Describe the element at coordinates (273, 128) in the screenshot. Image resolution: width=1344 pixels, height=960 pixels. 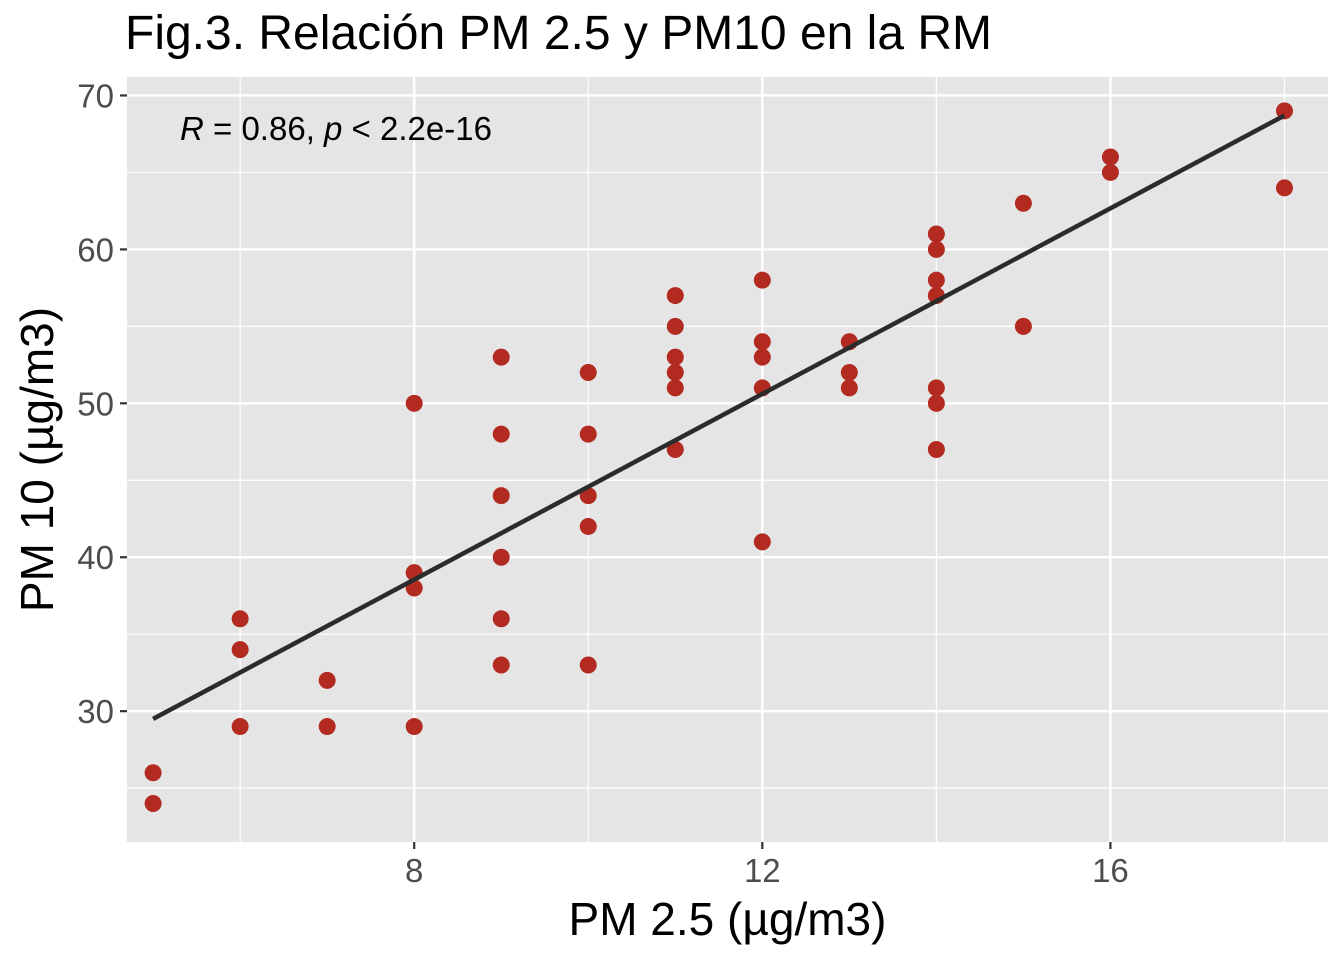
I see `annotation-r-value: 0.86` at that location.